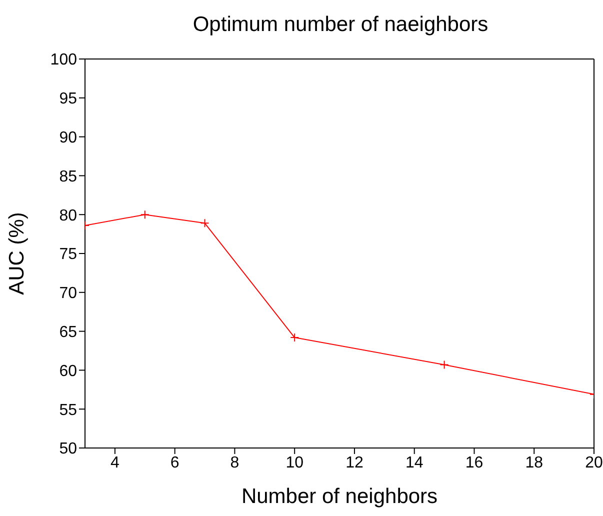 The image size is (603, 516). I want to click on y-tick-label: 70, so click(68, 293).